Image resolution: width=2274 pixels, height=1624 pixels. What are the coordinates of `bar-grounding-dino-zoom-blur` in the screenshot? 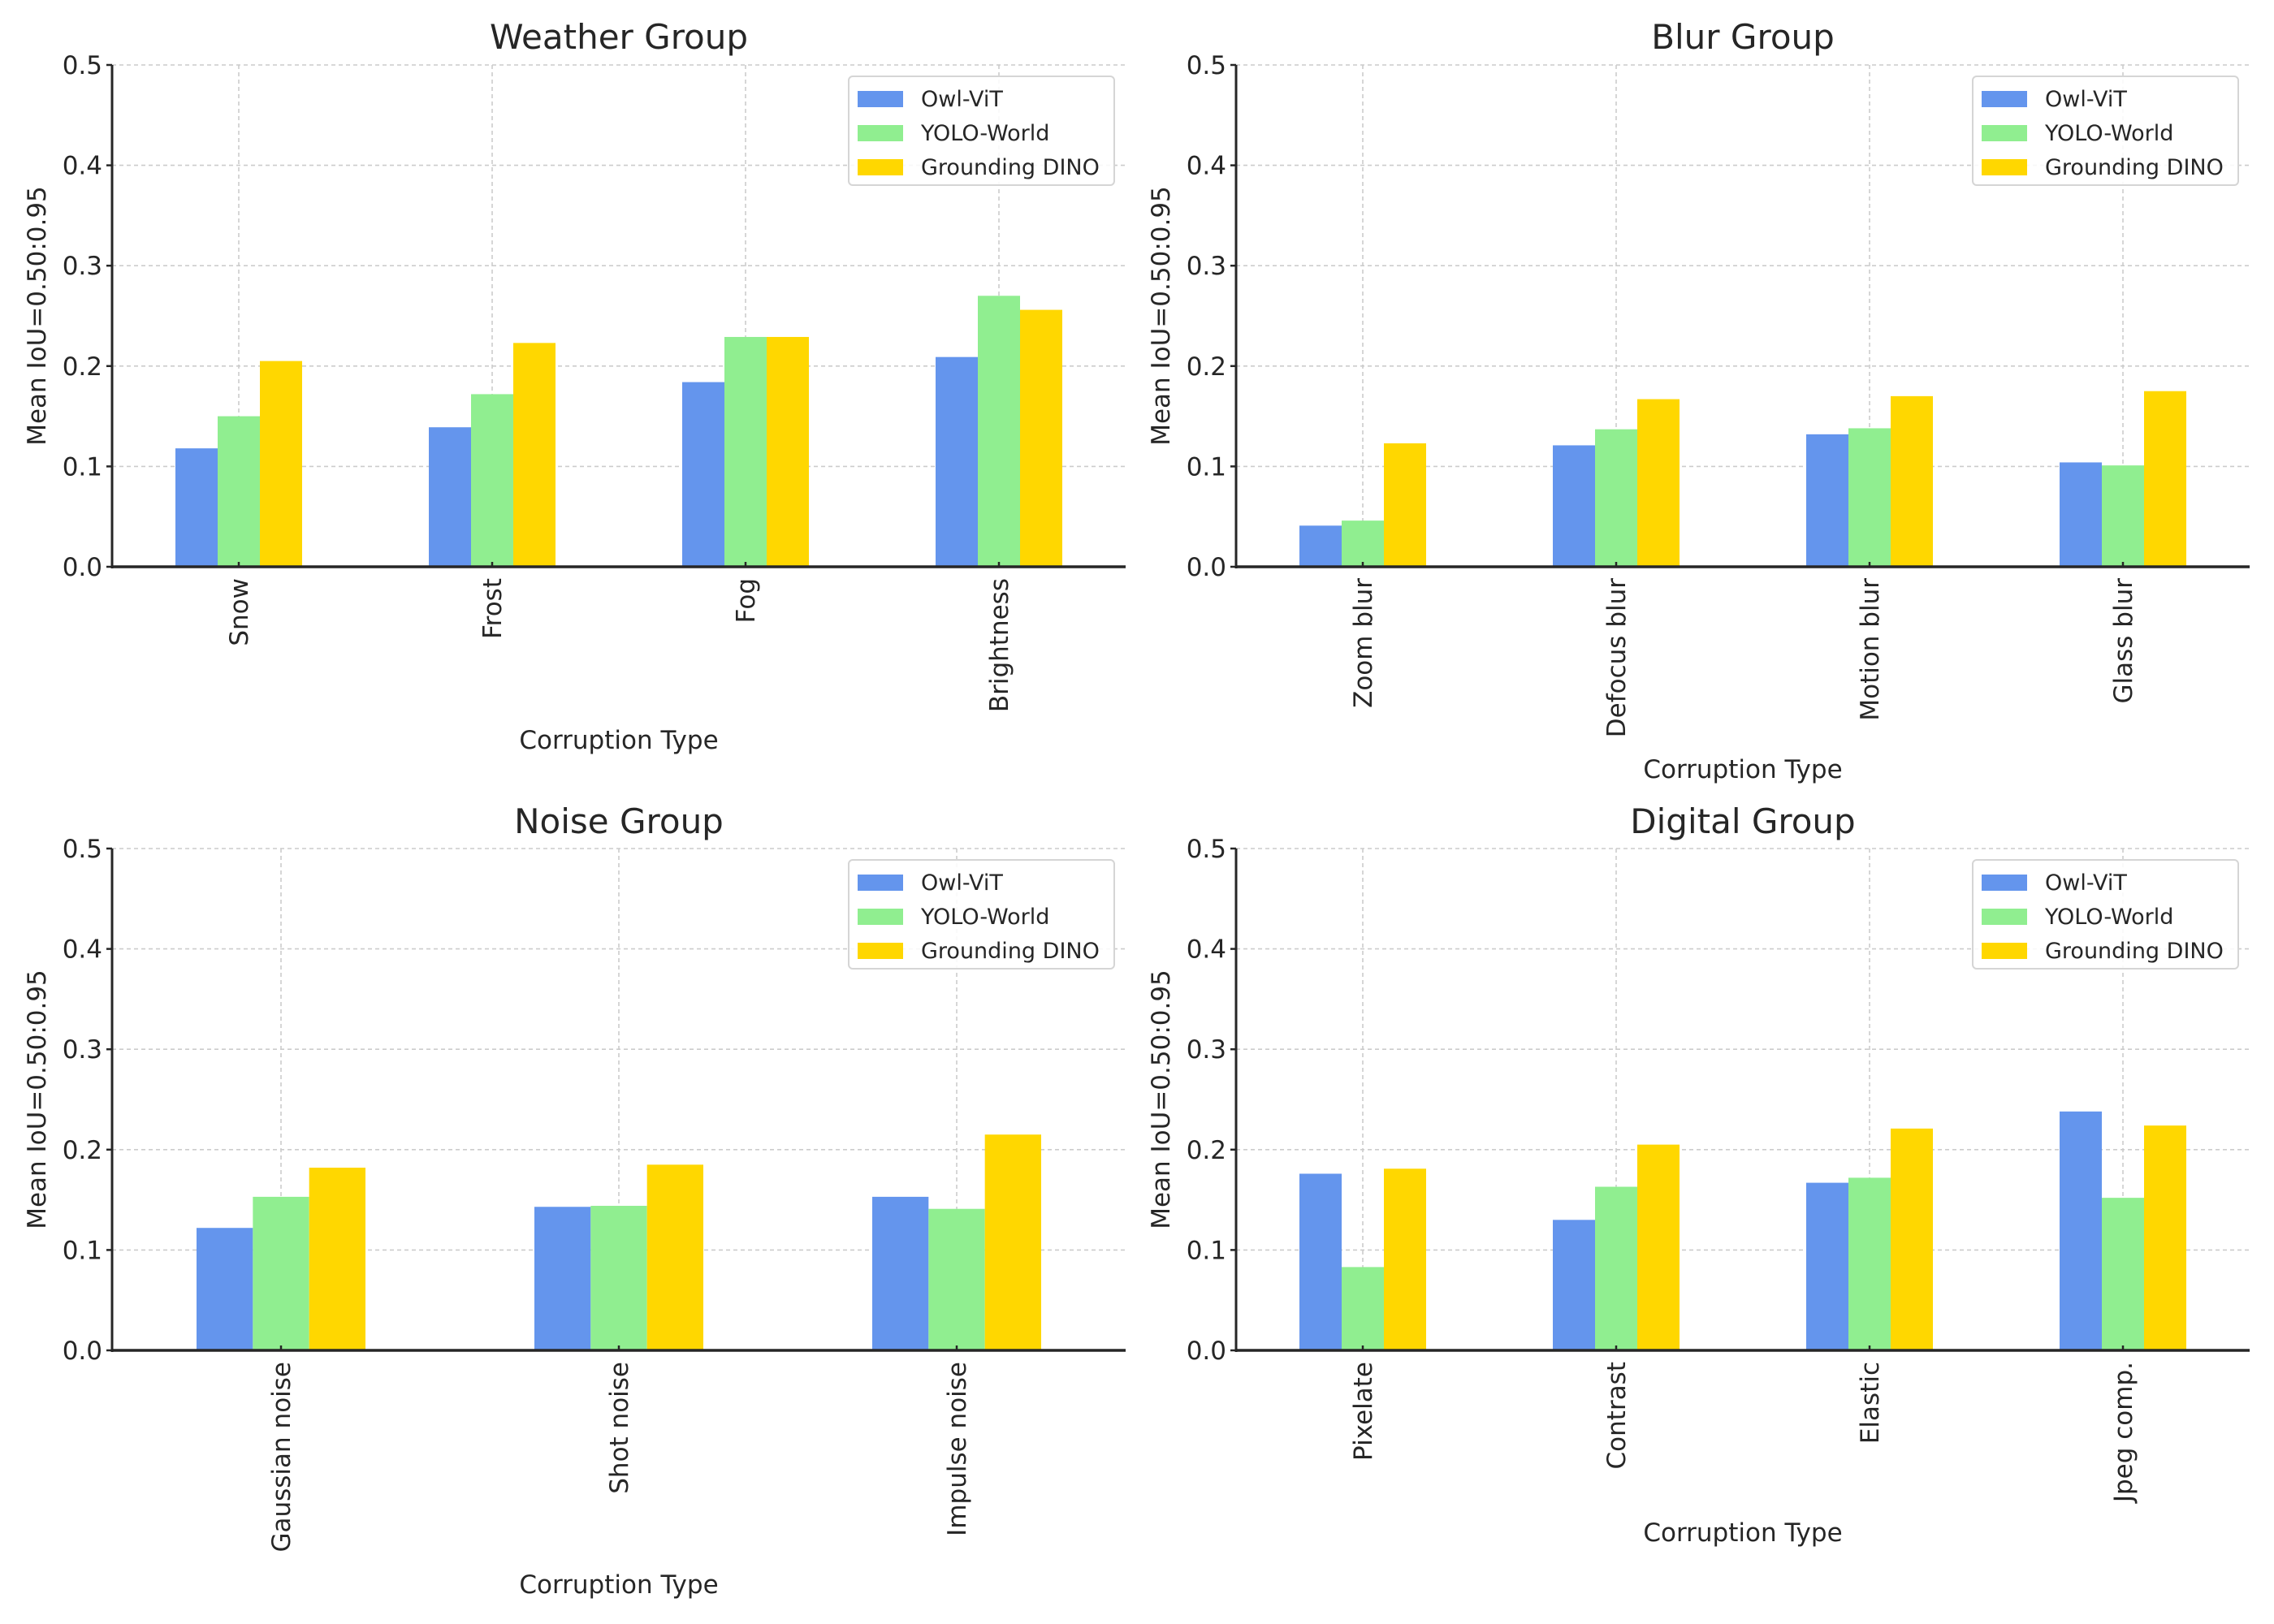 It's located at (1405, 505).